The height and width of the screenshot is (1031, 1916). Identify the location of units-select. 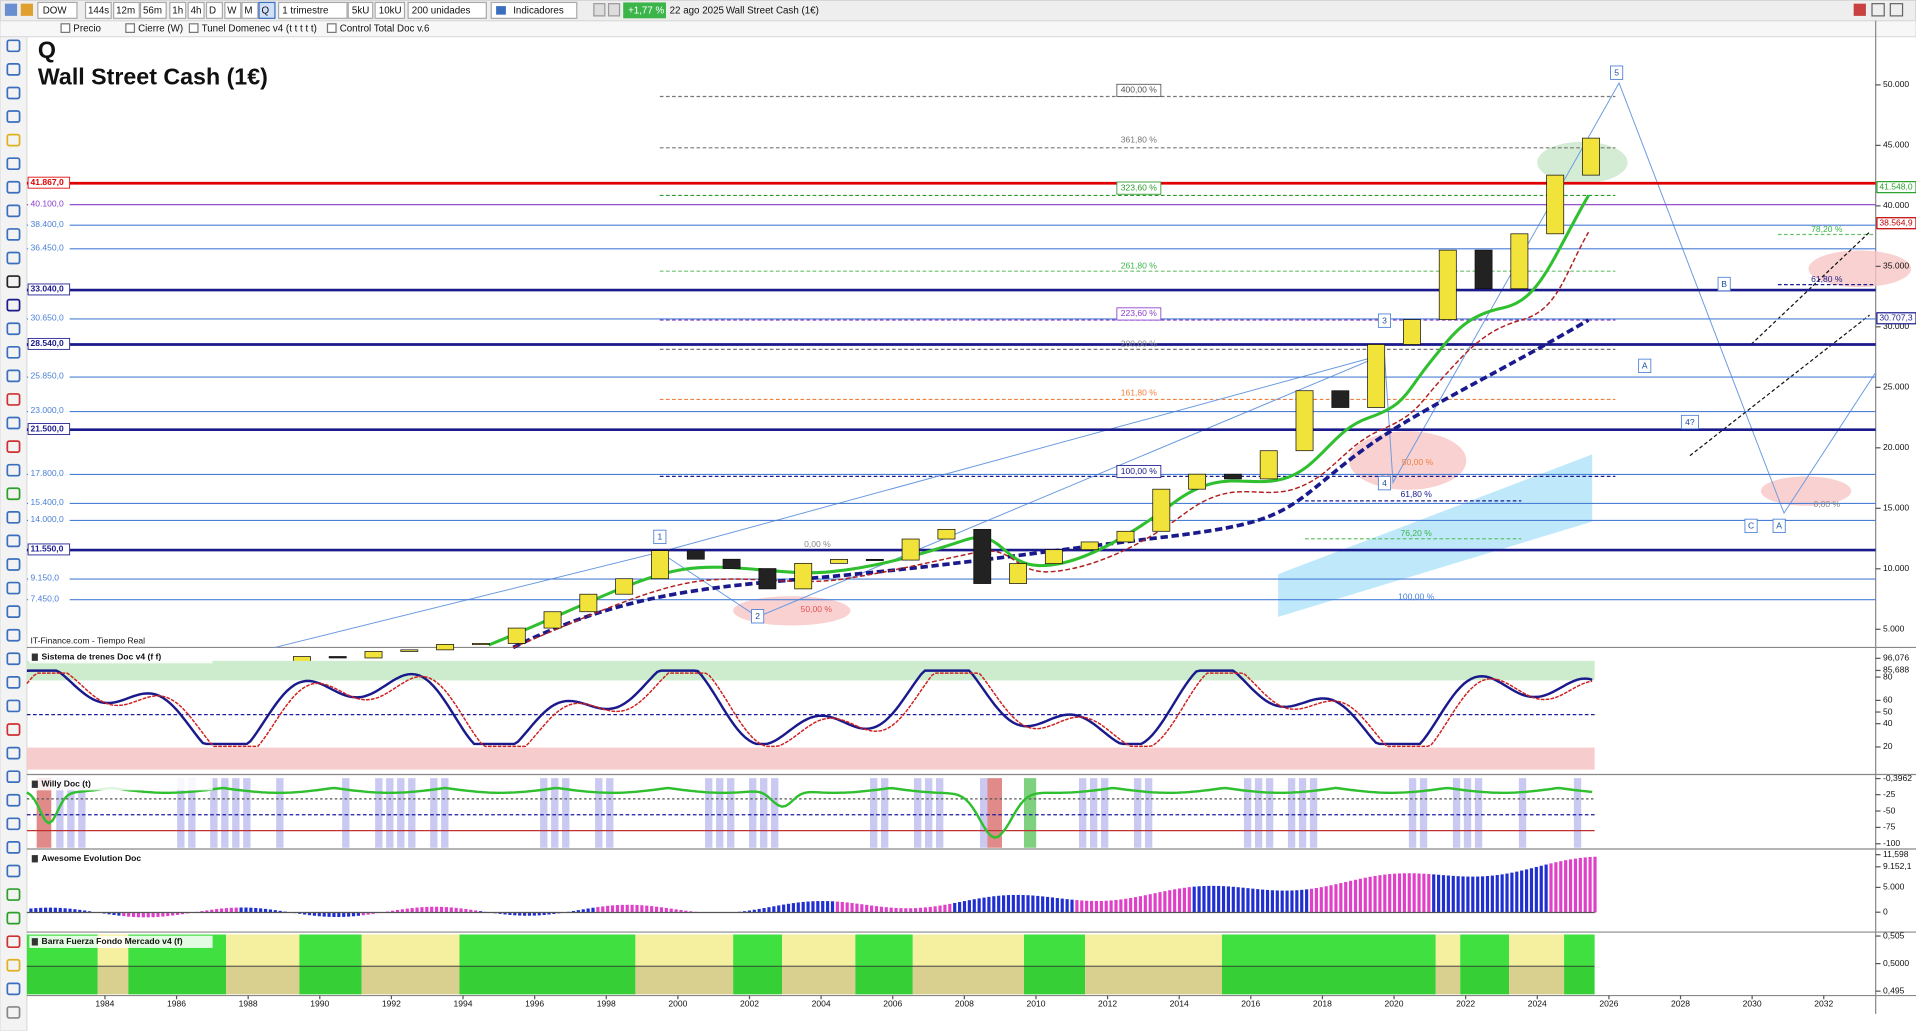
(447, 10).